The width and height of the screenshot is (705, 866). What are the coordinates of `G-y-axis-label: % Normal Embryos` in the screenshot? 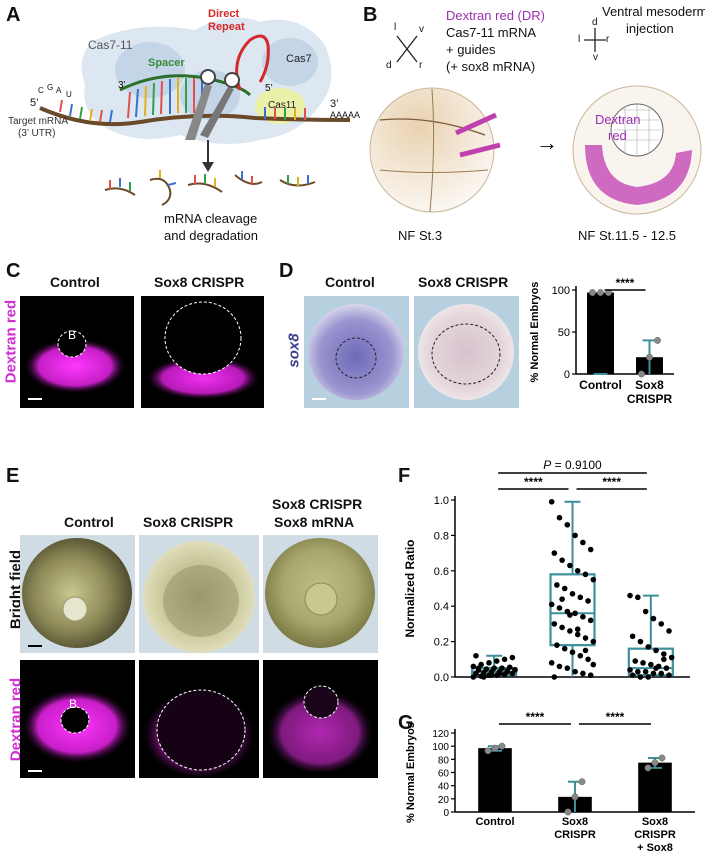 It's located at (411, 772).